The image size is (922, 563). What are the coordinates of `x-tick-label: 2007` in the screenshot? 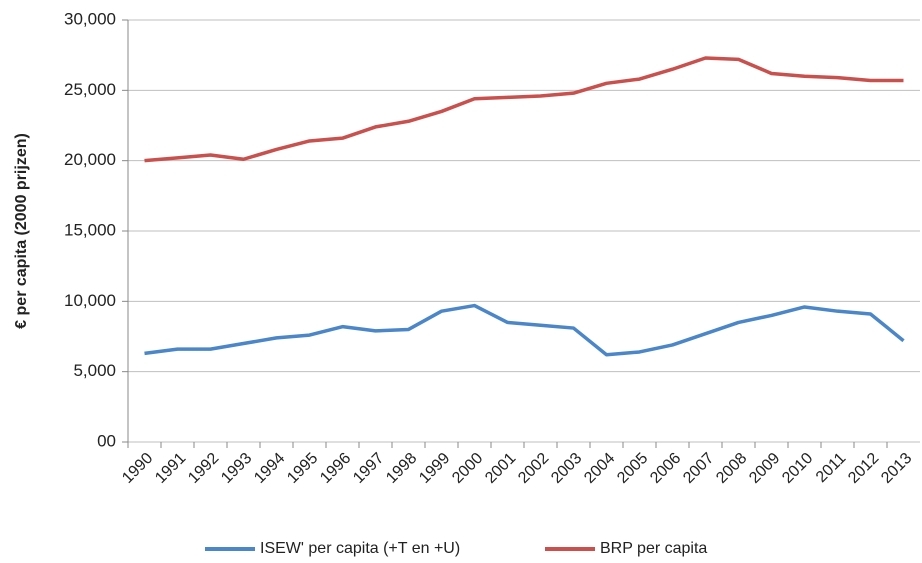 It's located at (698, 468).